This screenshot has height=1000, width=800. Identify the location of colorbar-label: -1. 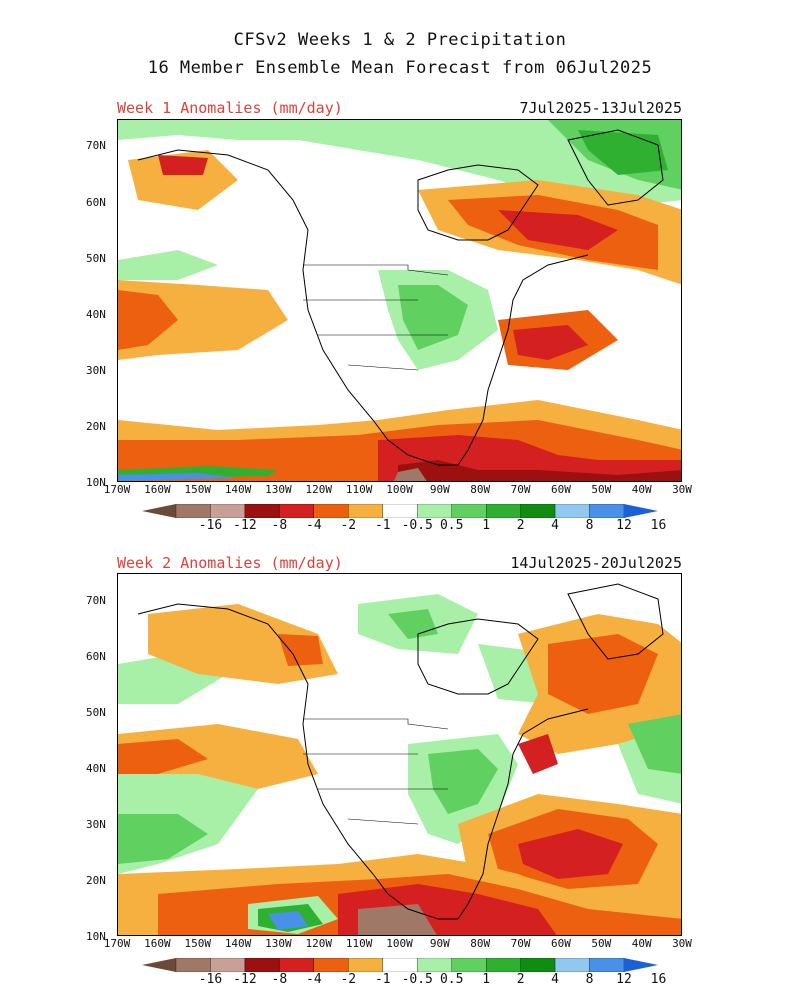
(382, 525).